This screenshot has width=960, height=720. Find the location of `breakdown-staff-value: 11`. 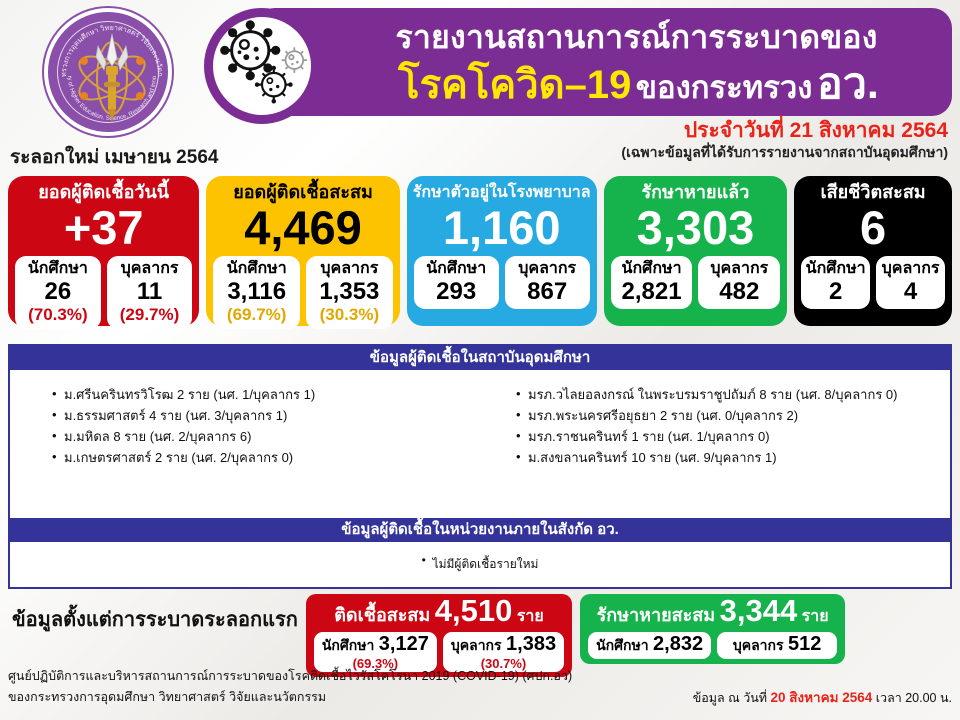

breakdown-staff-value: 11 is located at coordinates (149, 291).